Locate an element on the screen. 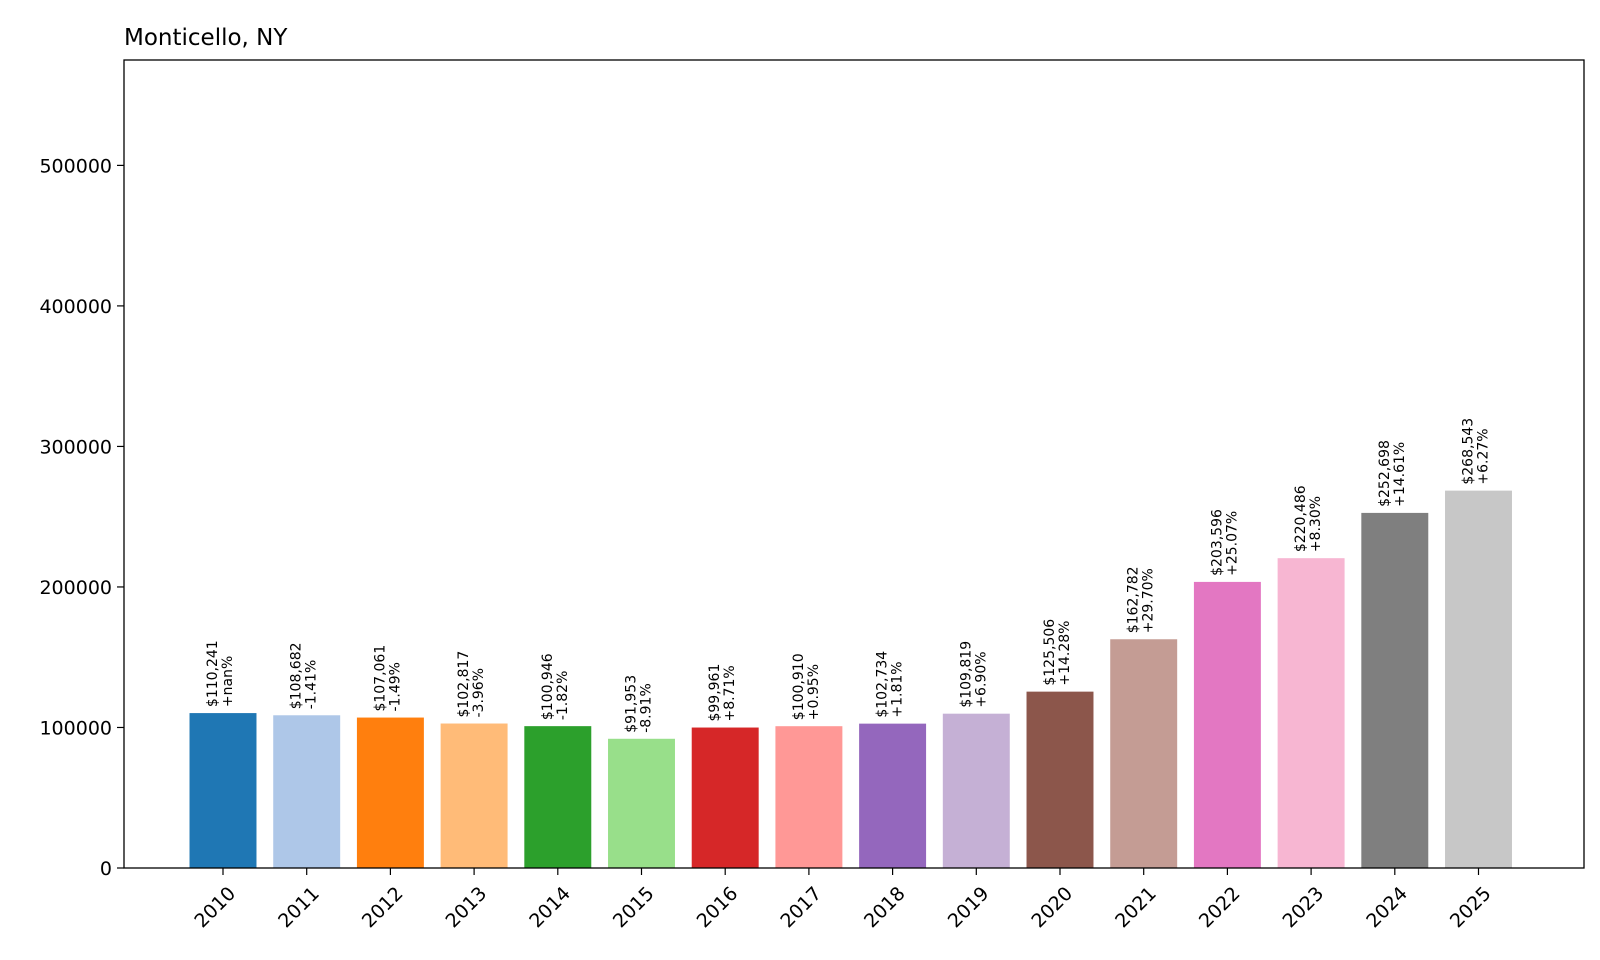  bar-2024 is located at coordinates (1395, 690).